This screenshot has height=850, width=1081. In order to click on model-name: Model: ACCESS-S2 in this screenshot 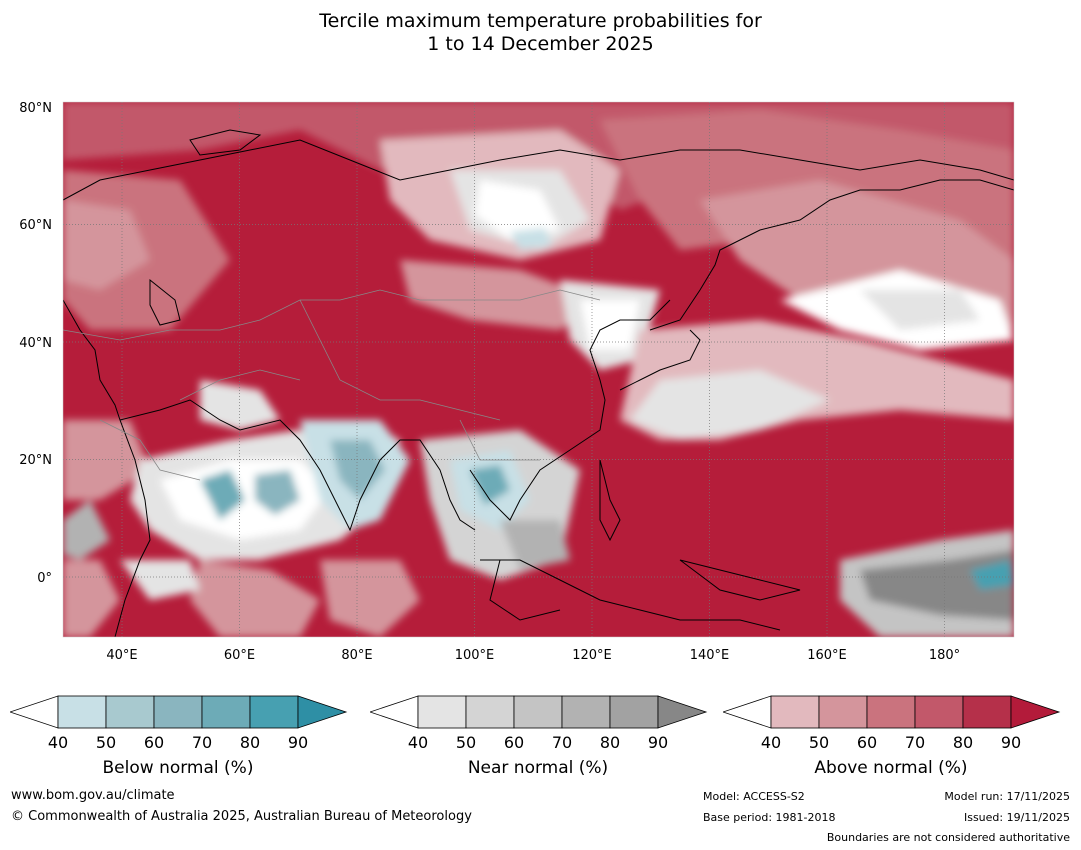, I will do `click(754, 796)`.